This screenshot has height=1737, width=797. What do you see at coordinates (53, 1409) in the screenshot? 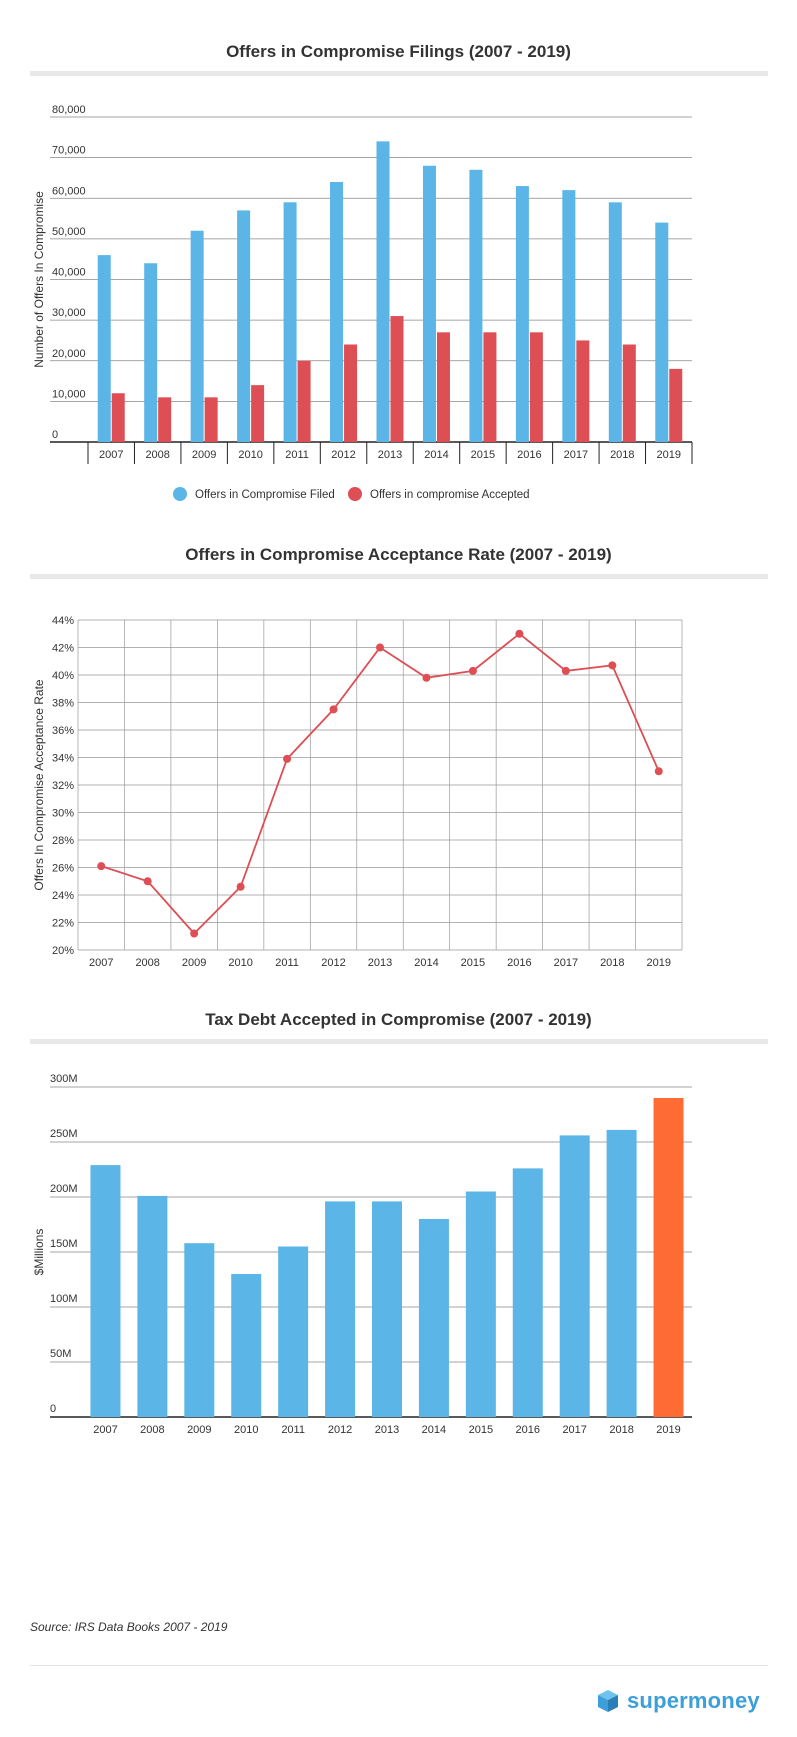
I see `chart3-ytick-label: 0` at bounding box center [53, 1409].